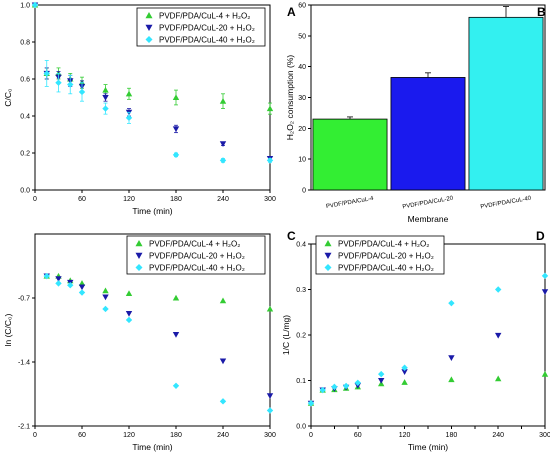 The height and width of the screenshot is (456, 550). I want to click on cc0-legend-label-3: PVDF/PDA/CuL-40 + H₂O₂, so click(207, 40).